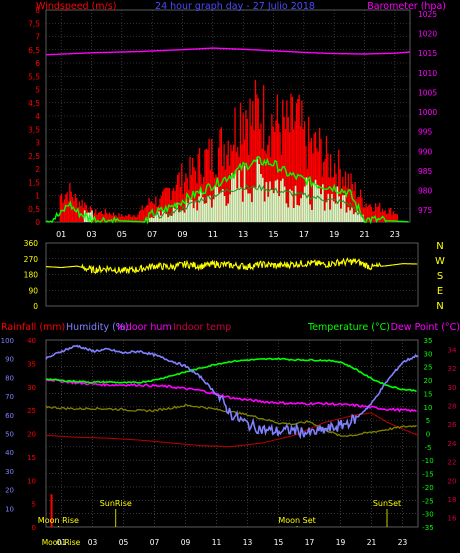 The image size is (460, 553). Describe the element at coordinates (202, 327) in the screenshot. I see `legend-entry: Indoor temp` at that location.